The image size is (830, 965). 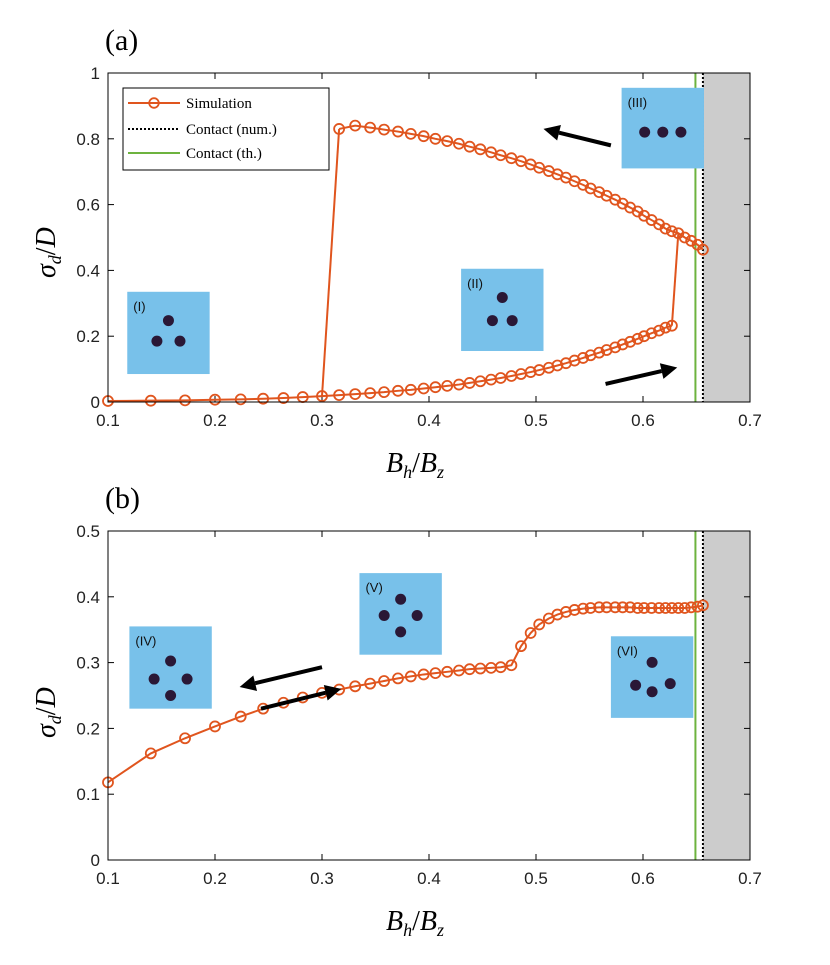 I want to click on panel-a-ylabel: σd/D, so click(x=48, y=252).